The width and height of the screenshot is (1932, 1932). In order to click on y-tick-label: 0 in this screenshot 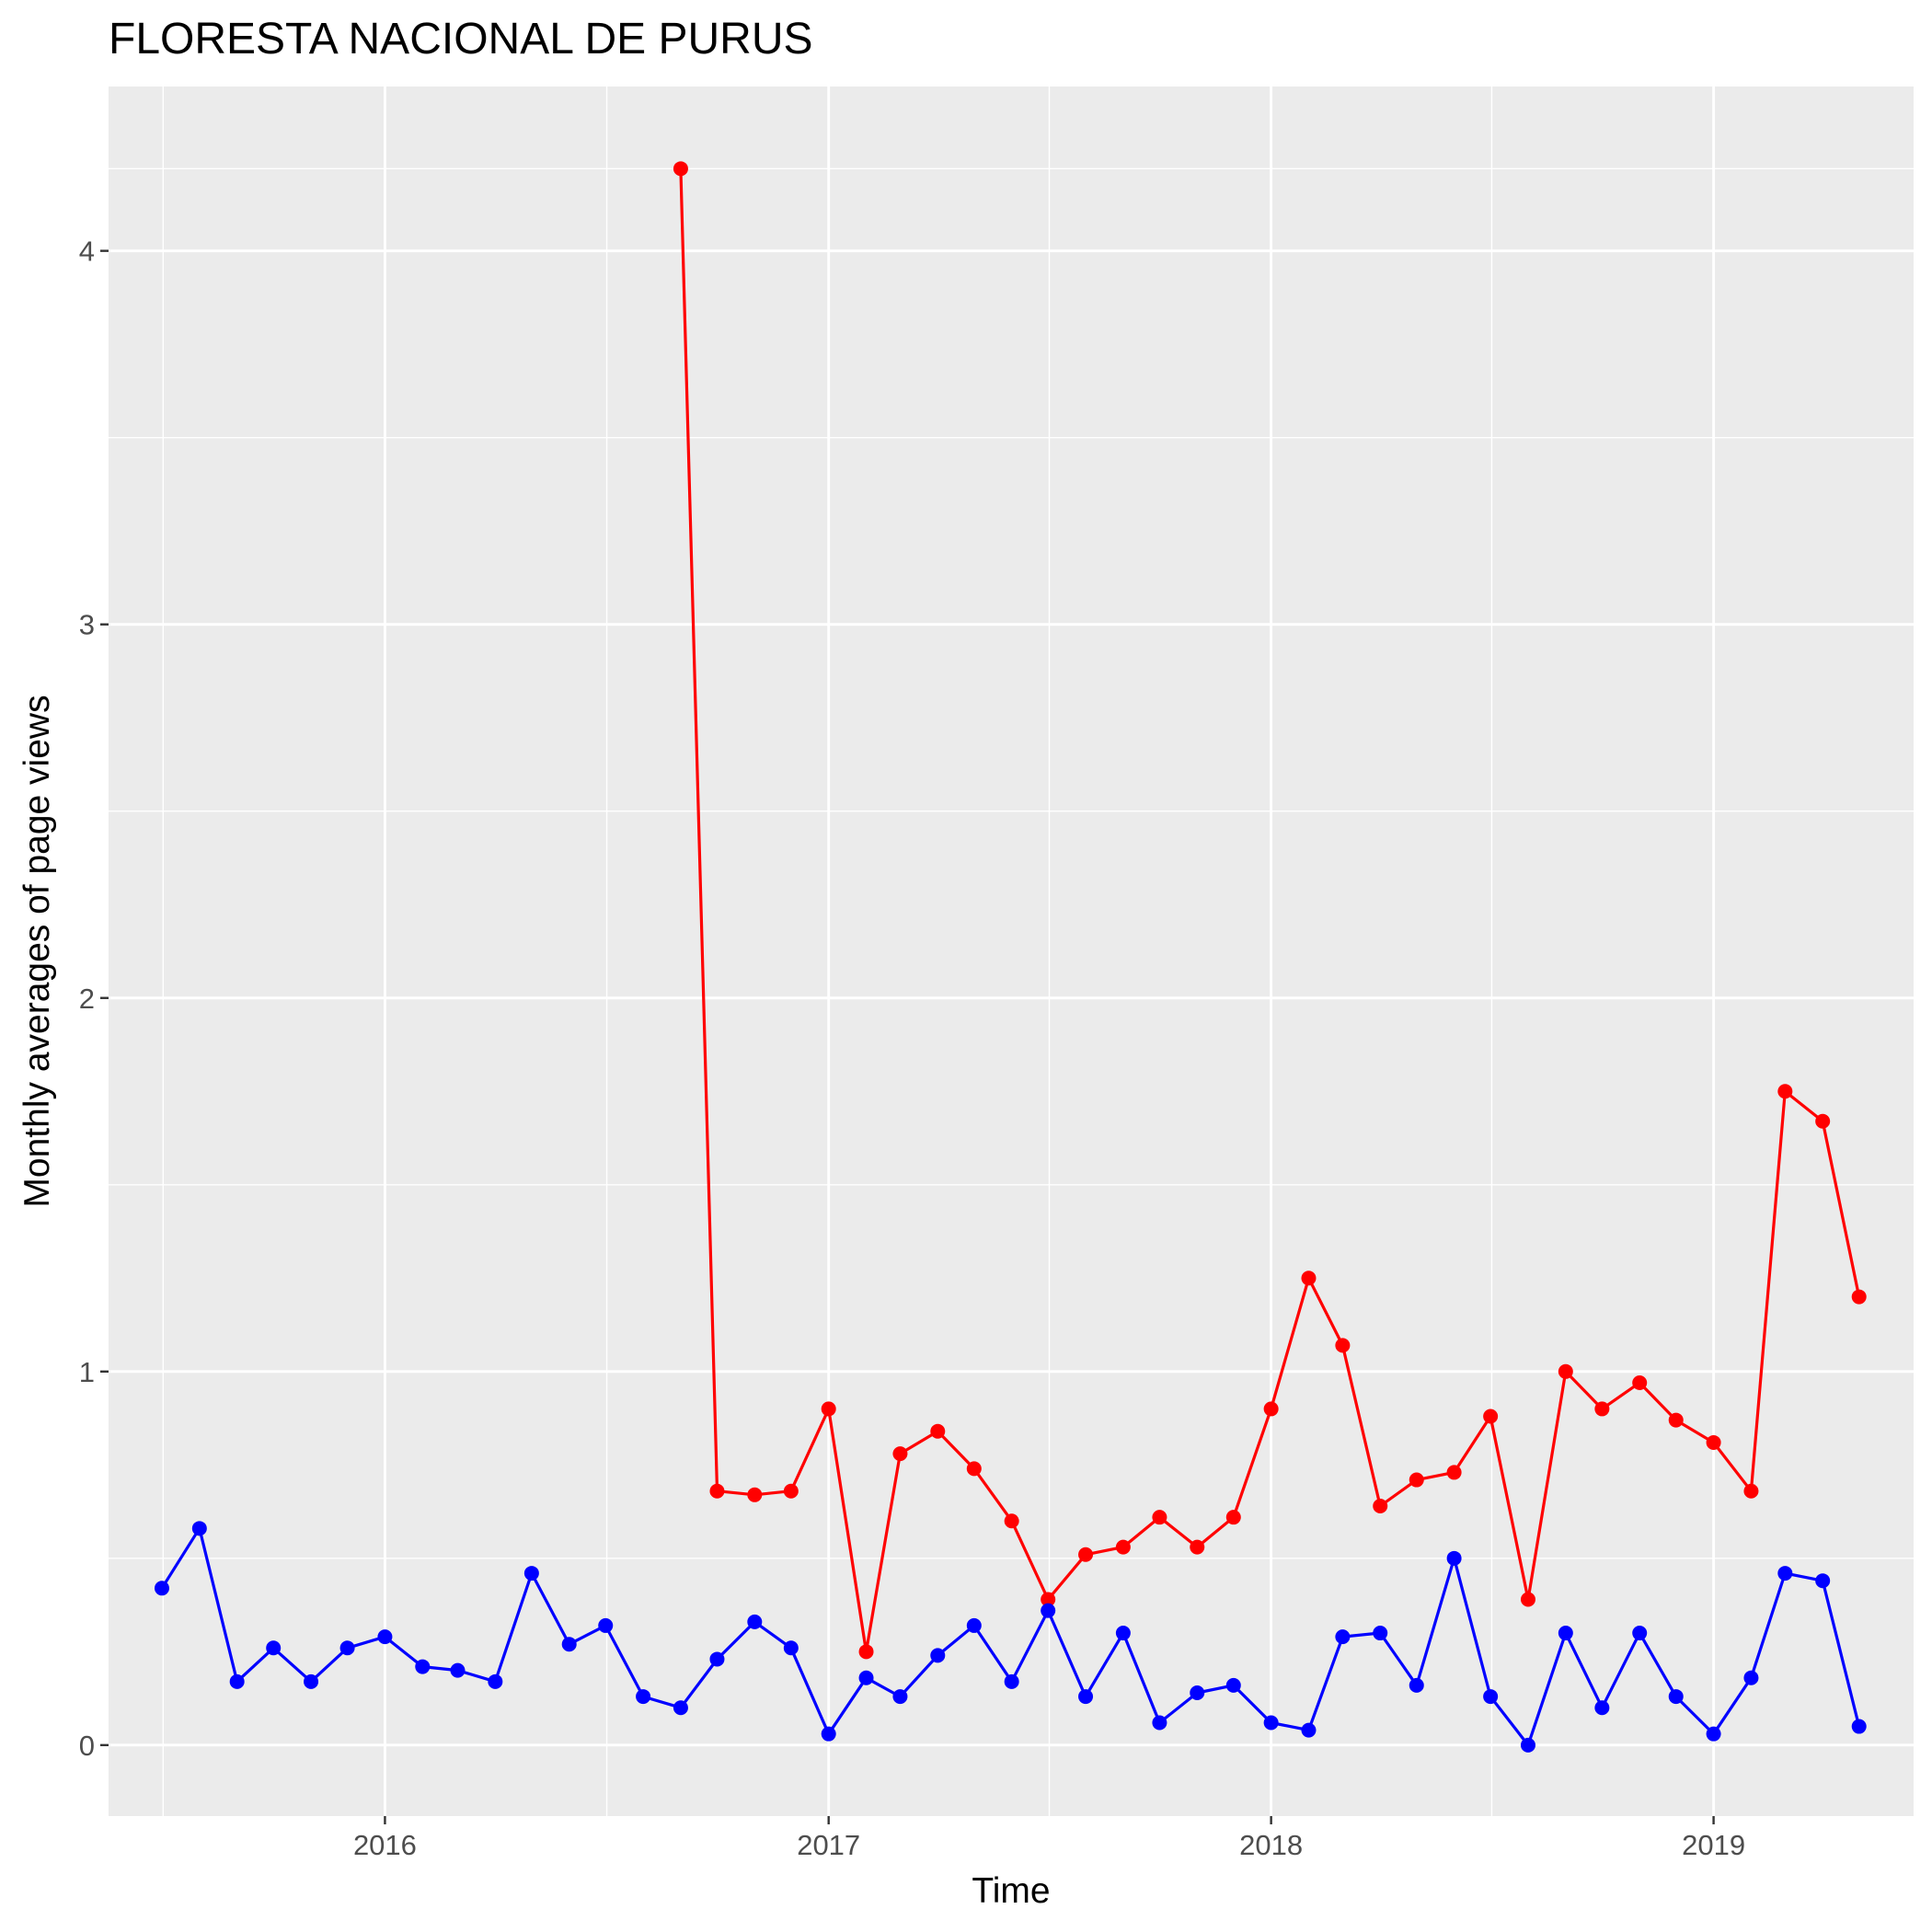, I will do `click(87, 1746)`.